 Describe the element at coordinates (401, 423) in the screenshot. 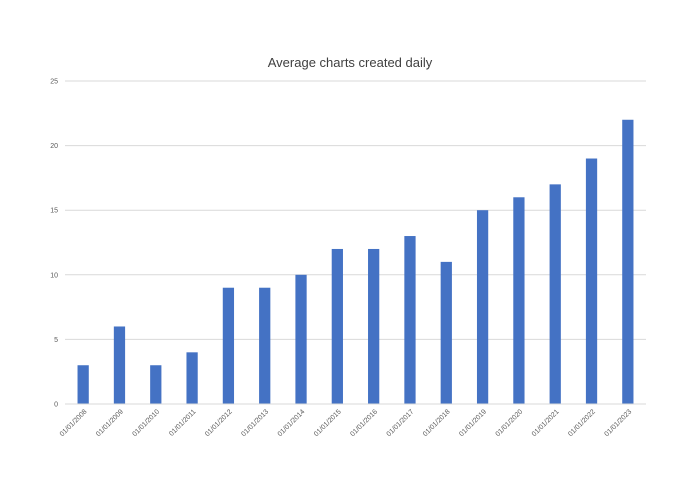

I see `x-tick-label: 01/01/2017` at that location.